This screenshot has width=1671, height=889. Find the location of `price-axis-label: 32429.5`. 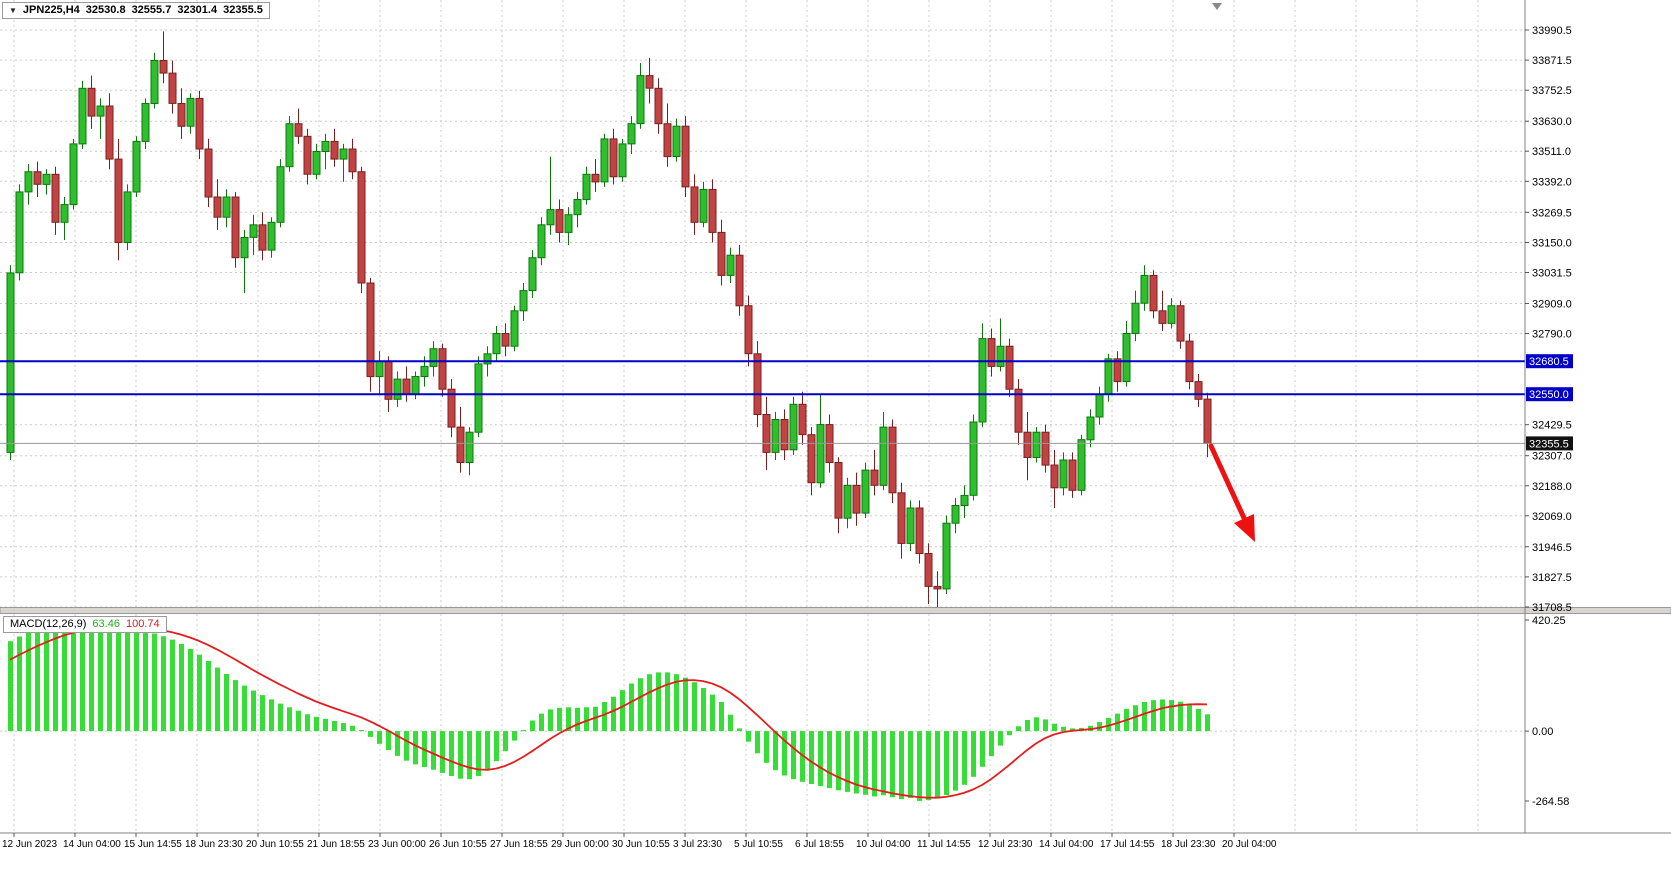

price-axis-label: 32429.5 is located at coordinates (1552, 426).